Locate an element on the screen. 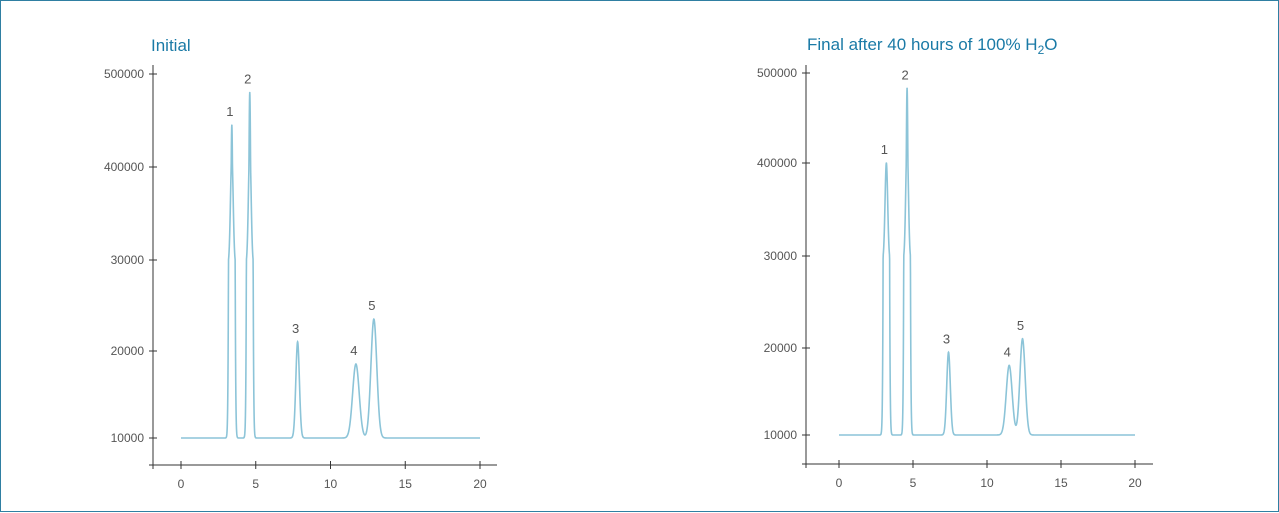 The image size is (1279, 513). chart2-peak-5-apex is located at coordinates (1022, 339).